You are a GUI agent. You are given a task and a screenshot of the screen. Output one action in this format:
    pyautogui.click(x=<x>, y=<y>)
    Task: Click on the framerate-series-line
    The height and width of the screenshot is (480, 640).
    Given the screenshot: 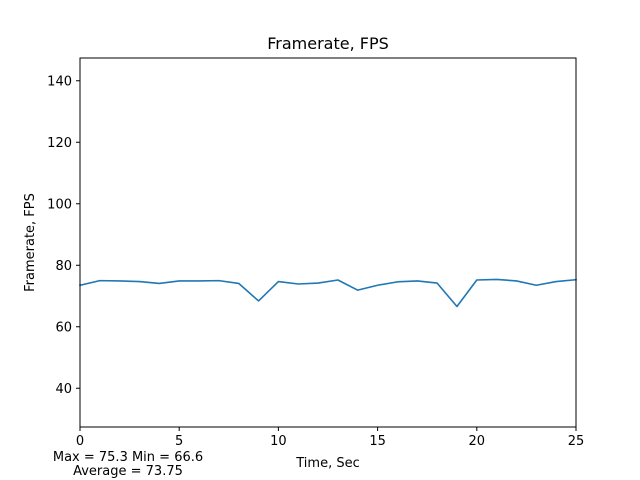 What is the action you would take?
    pyautogui.click(x=328, y=293)
    